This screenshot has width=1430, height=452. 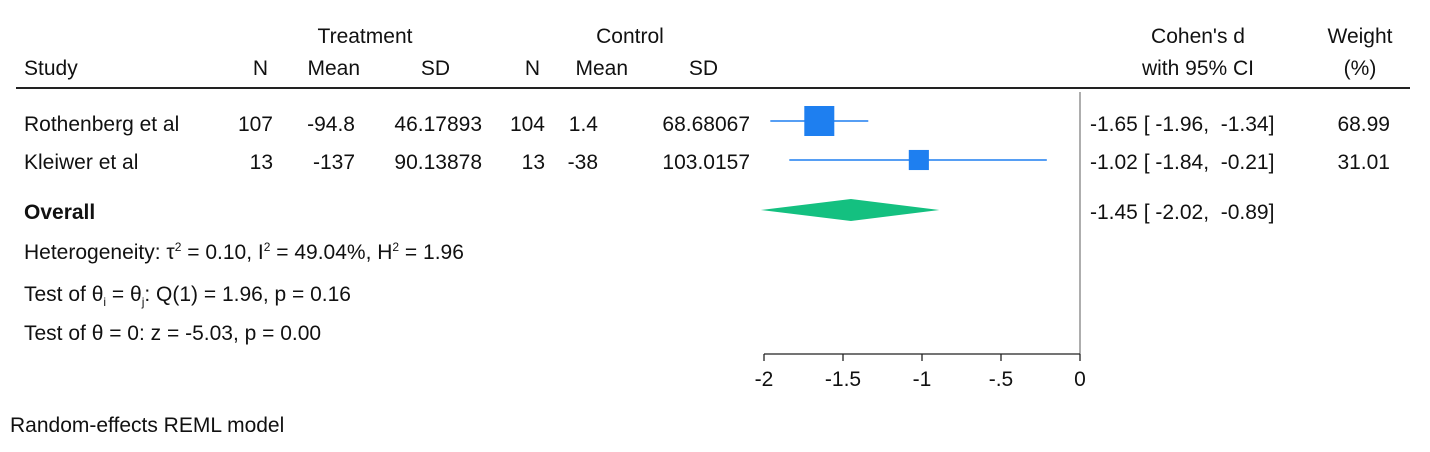 I want to click on treatment-sd-header: SD, so click(x=435, y=68).